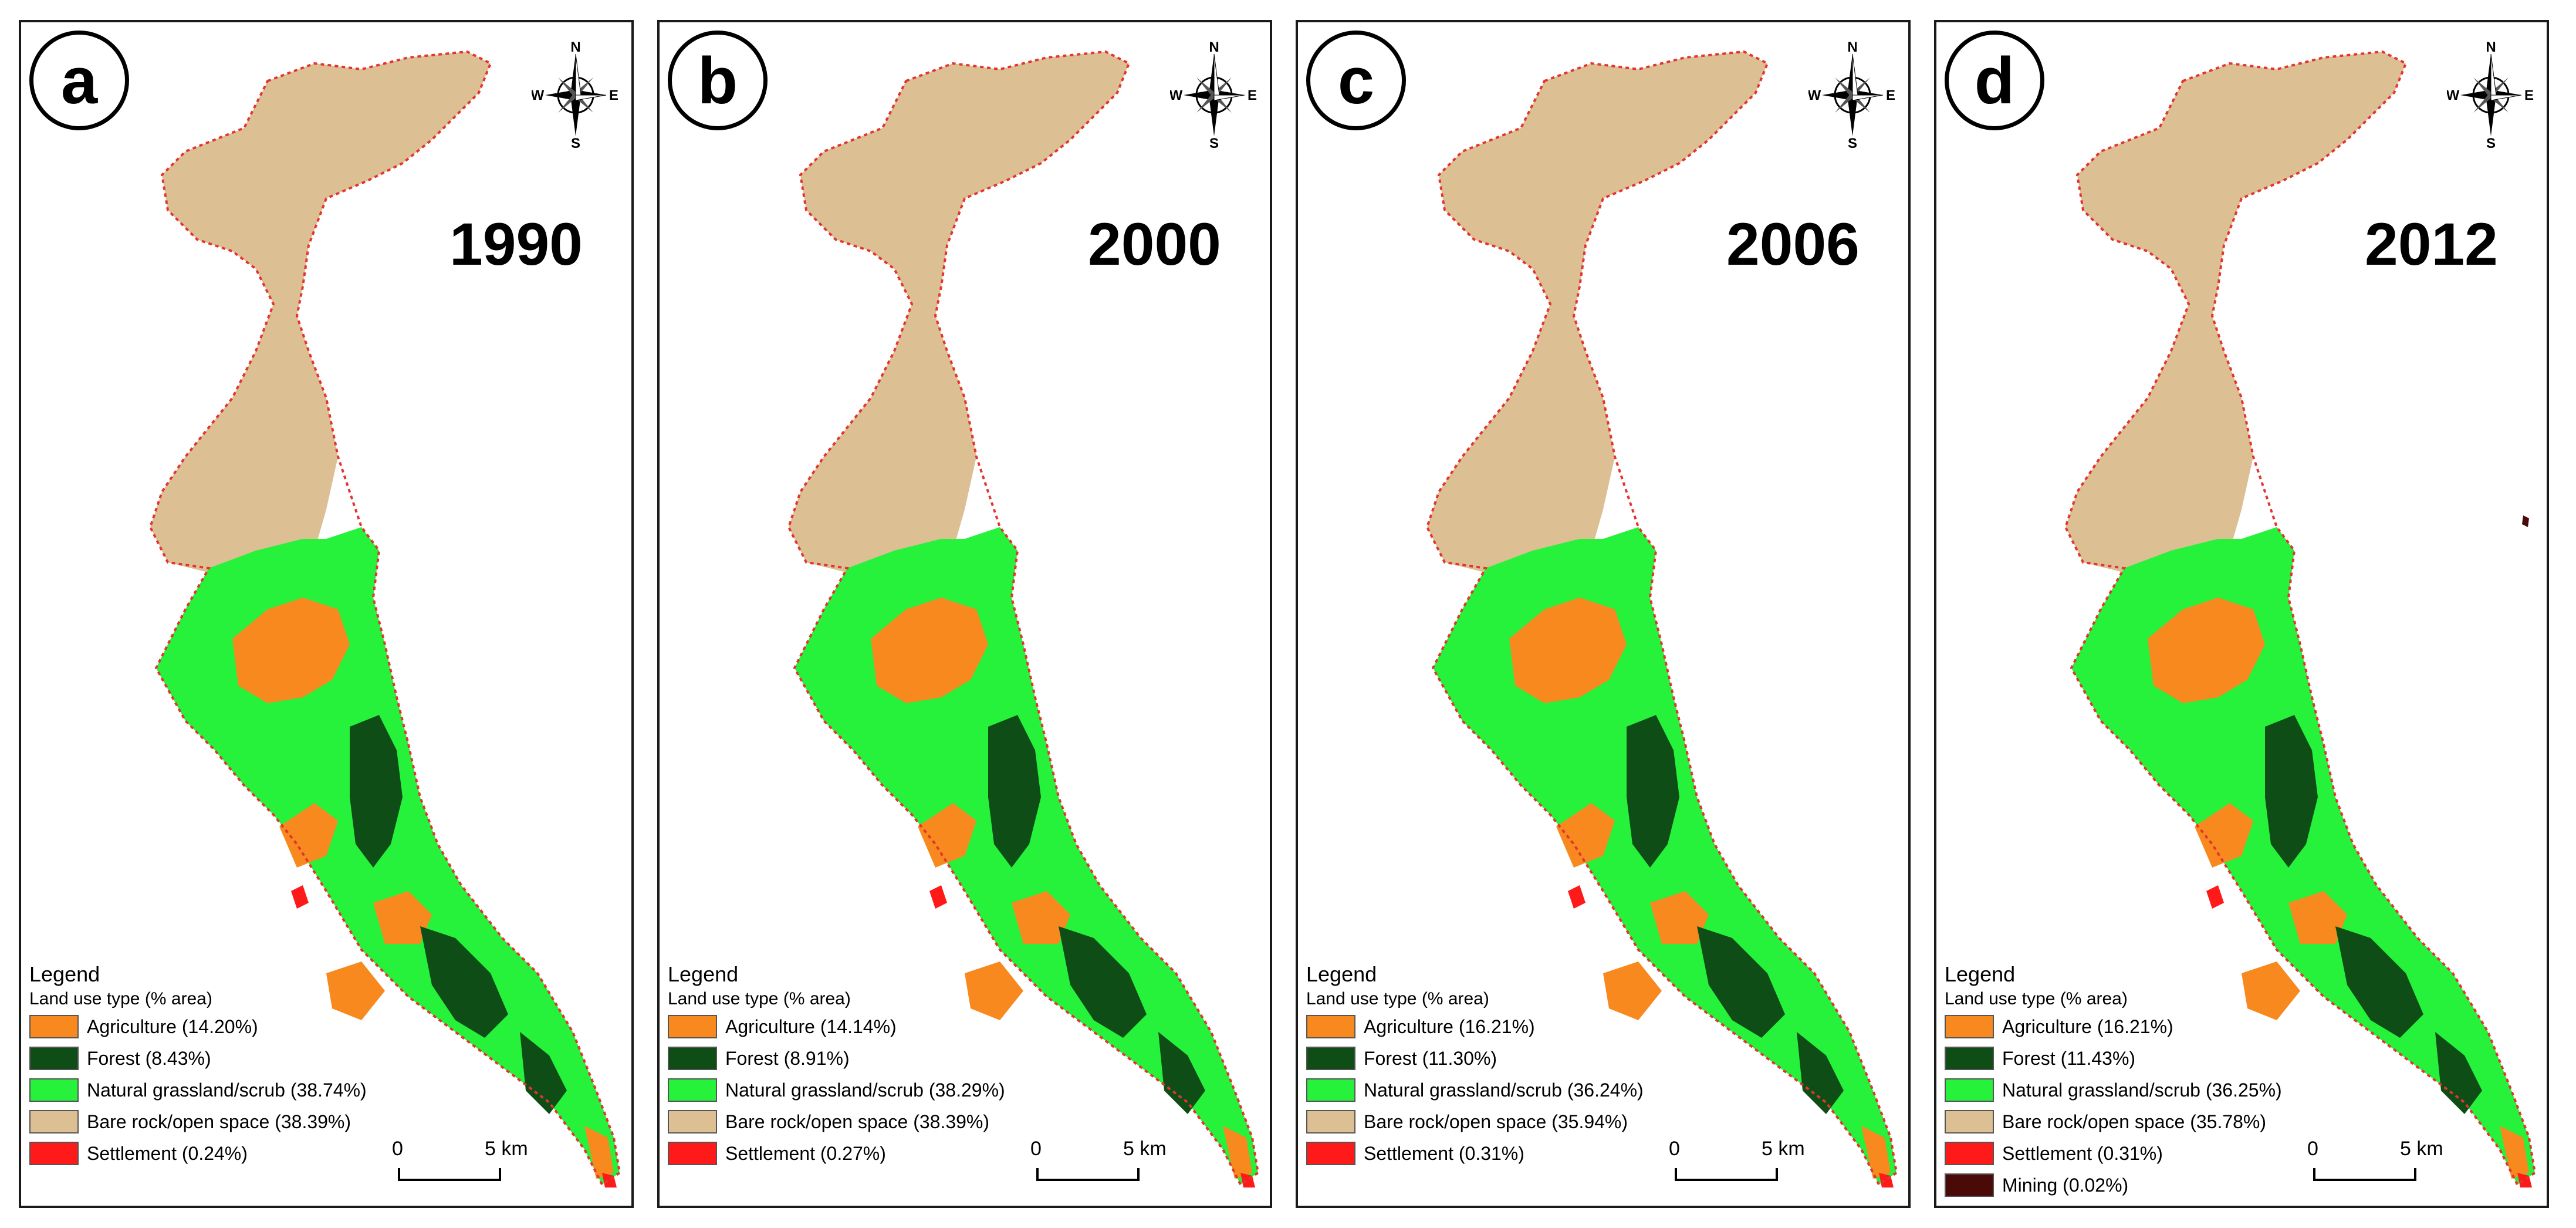 The height and width of the screenshot is (1228, 2576). I want to click on panel-letter: d, so click(1994, 80).